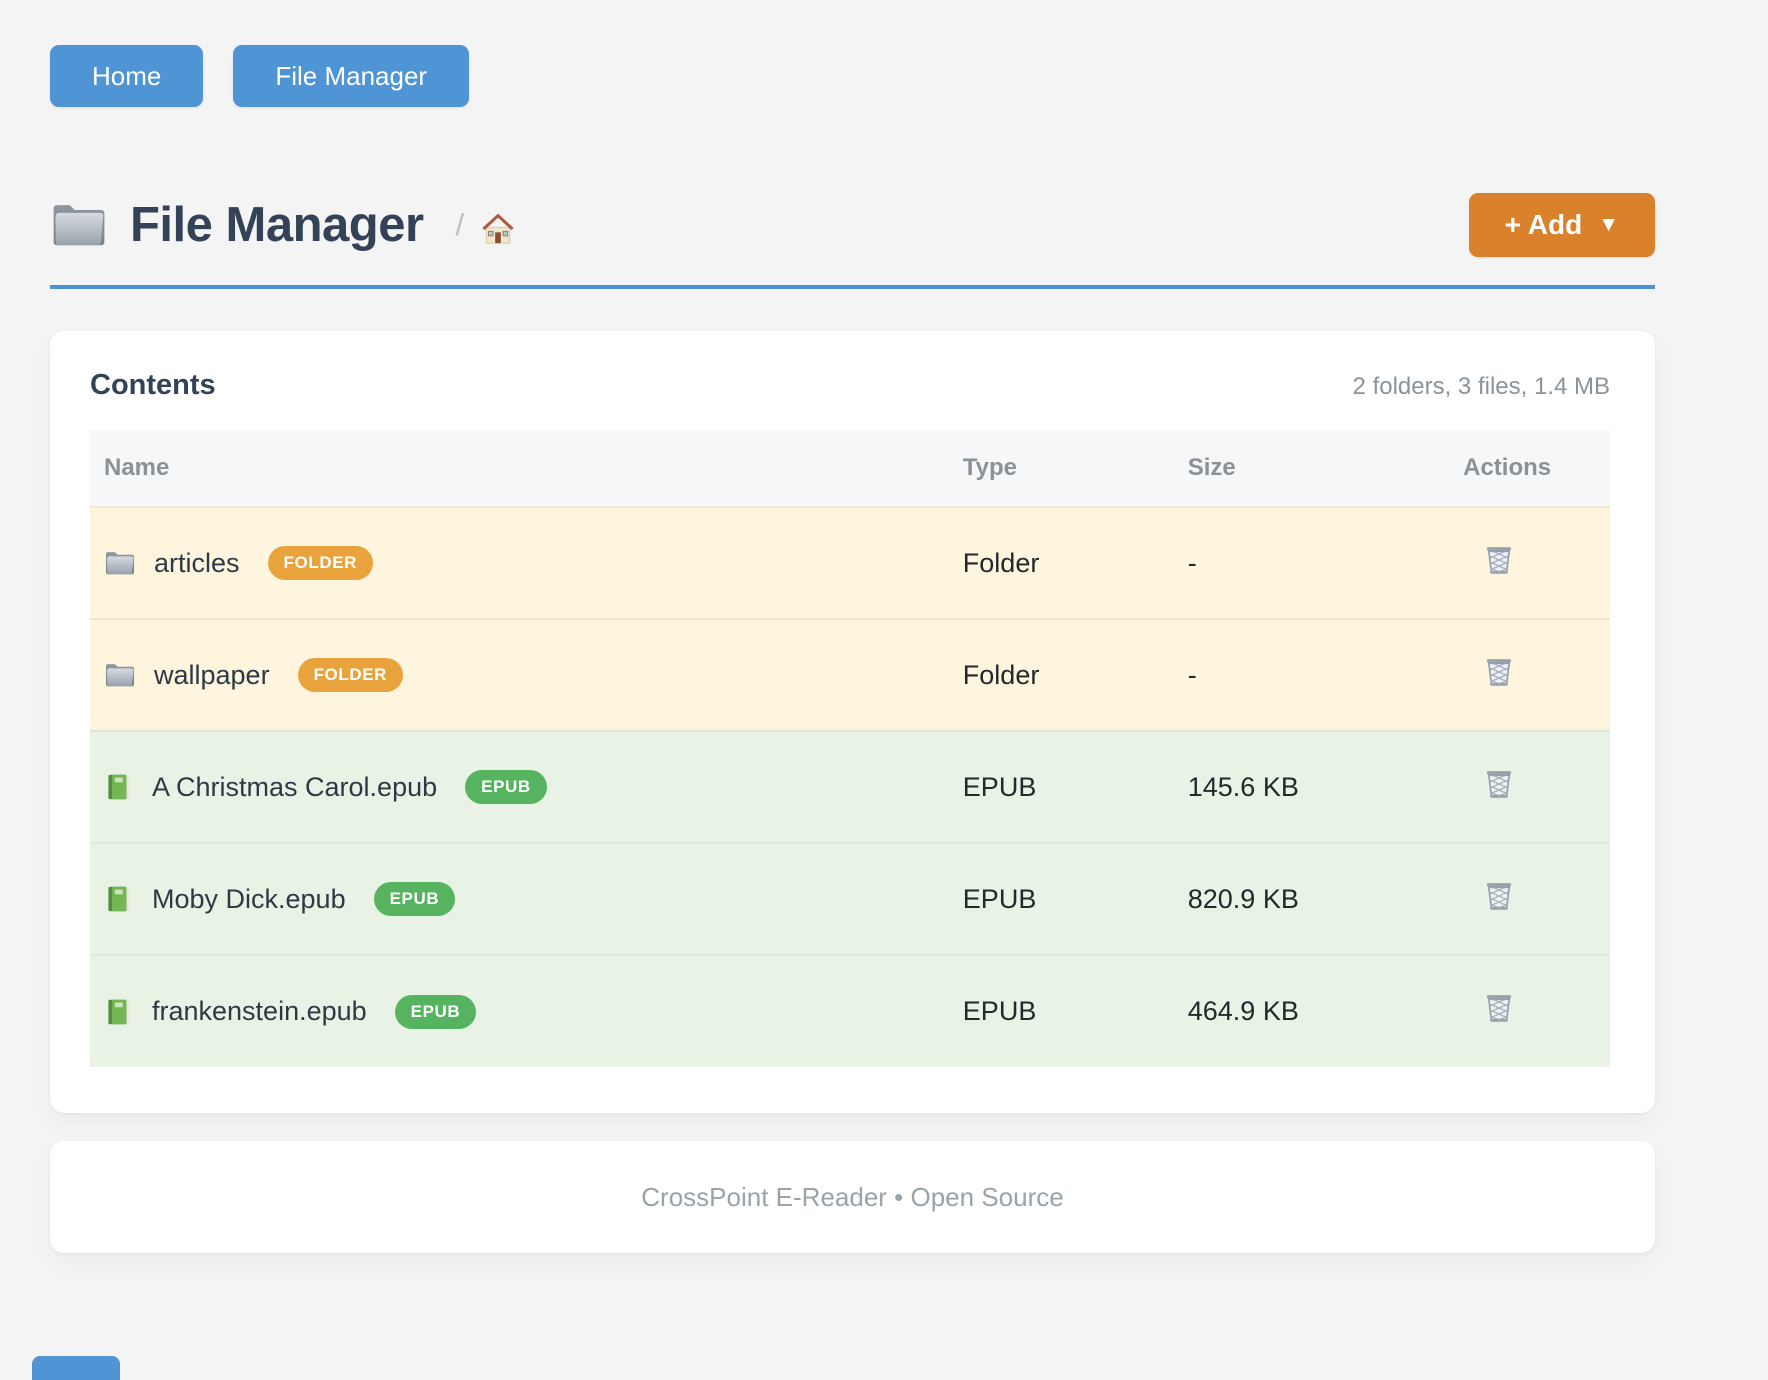 The image size is (1768, 1380). Describe the element at coordinates (197, 562) in the screenshot. I see `file-name: articles` at that location.